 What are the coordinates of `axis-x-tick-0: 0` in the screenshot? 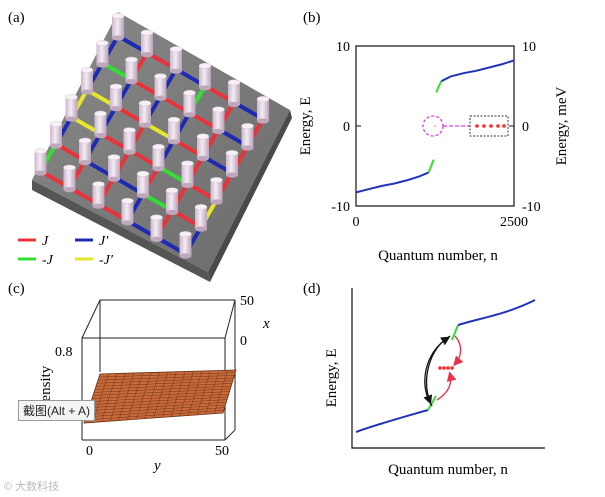 It's located at (243, 341).